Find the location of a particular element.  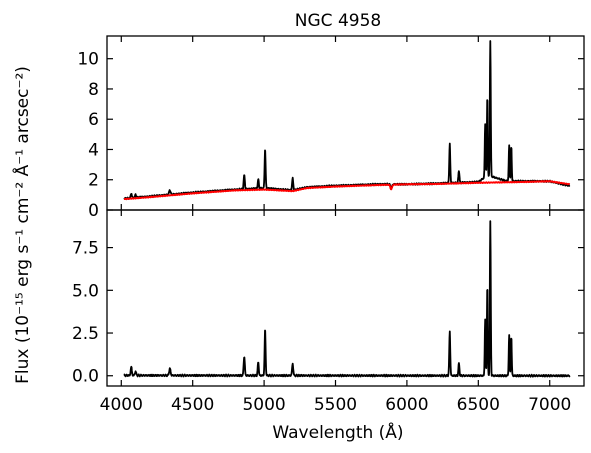

y-tick-label: 0 is located at coordinates (93, 211).